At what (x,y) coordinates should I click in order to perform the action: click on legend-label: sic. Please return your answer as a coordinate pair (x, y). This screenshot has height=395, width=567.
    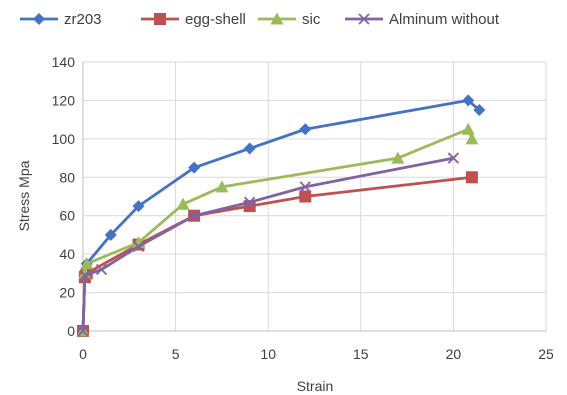
    Looking at the image, I should click on (311, 19).